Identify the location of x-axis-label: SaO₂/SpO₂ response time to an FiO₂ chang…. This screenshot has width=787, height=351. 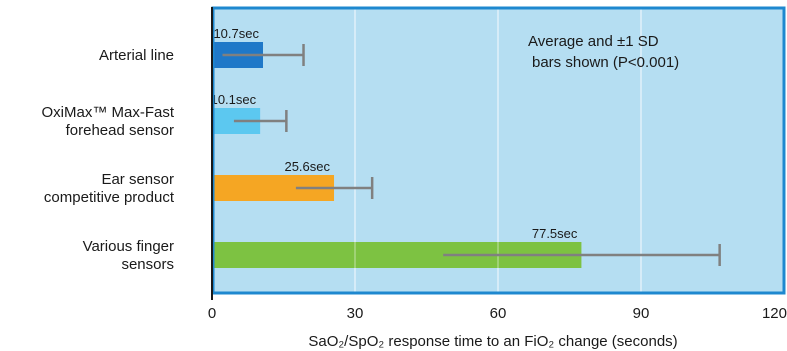
(492, 341).